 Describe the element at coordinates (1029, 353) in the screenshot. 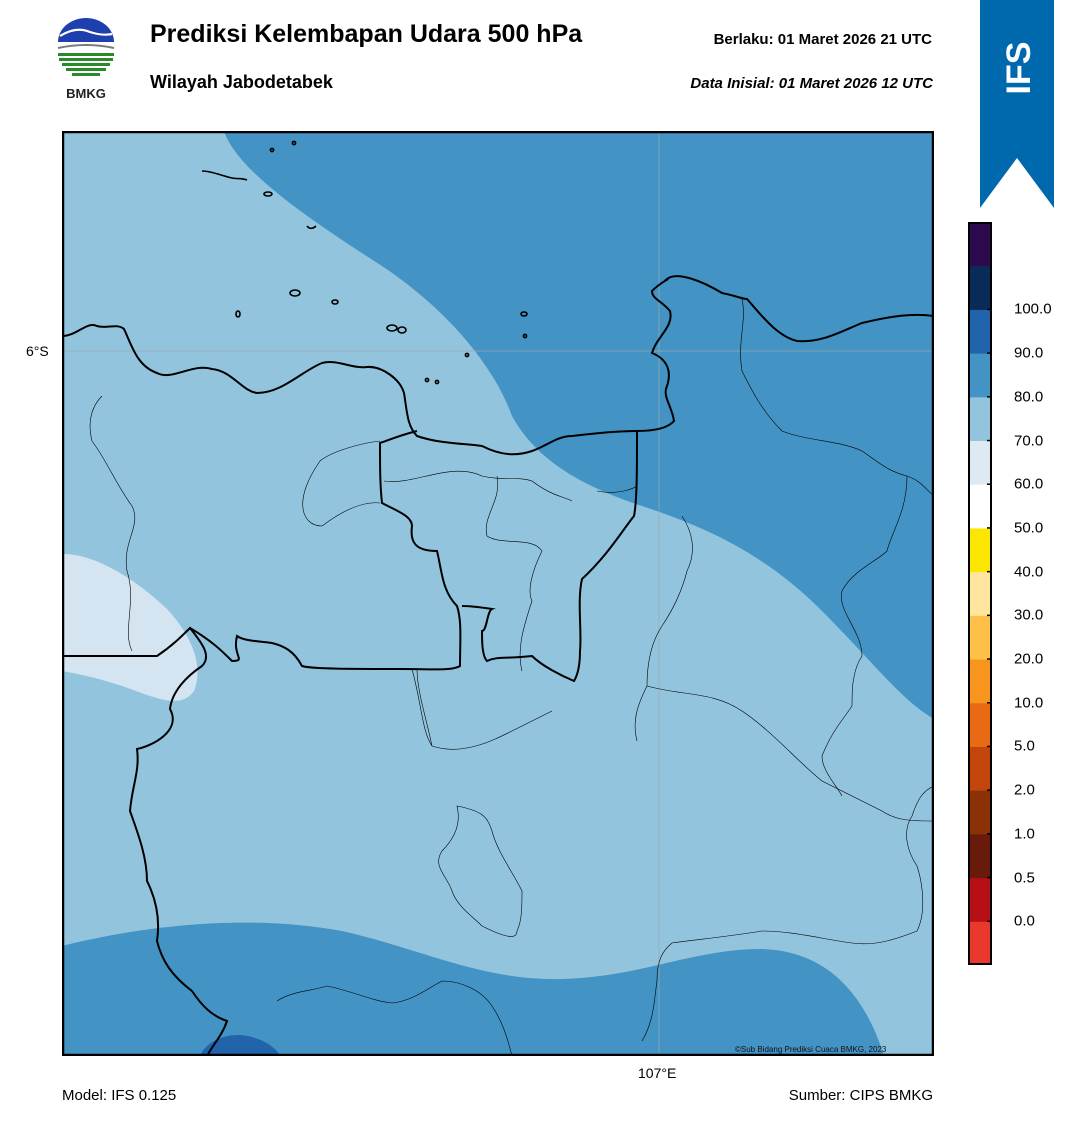

I see `colorbar-label: 90.0` at that location.